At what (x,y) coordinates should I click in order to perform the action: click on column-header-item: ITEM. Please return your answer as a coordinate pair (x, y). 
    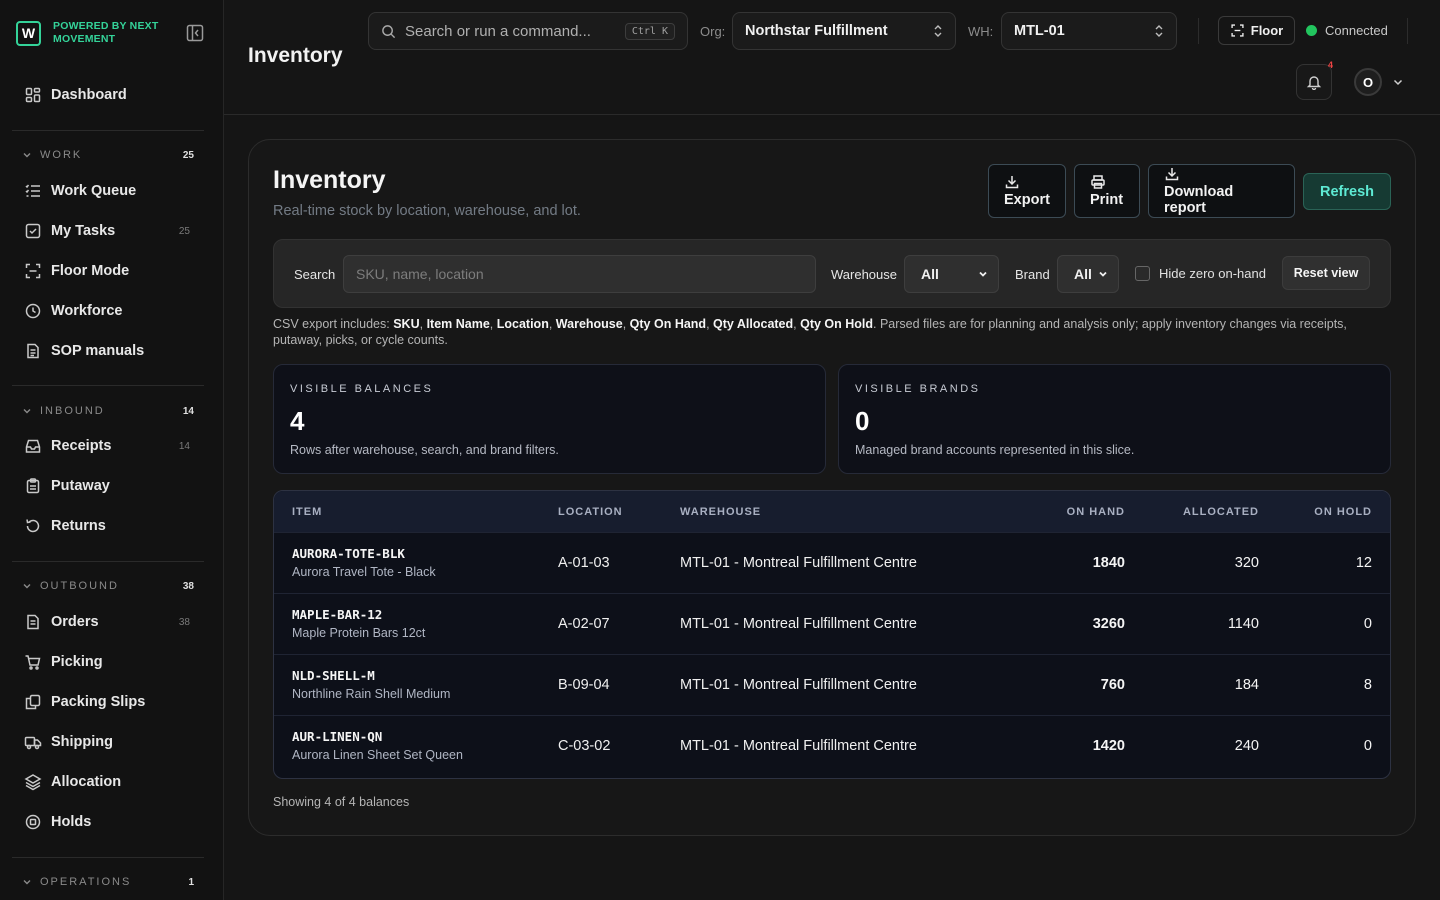
    Looking at the image, I should click on (307, 512).